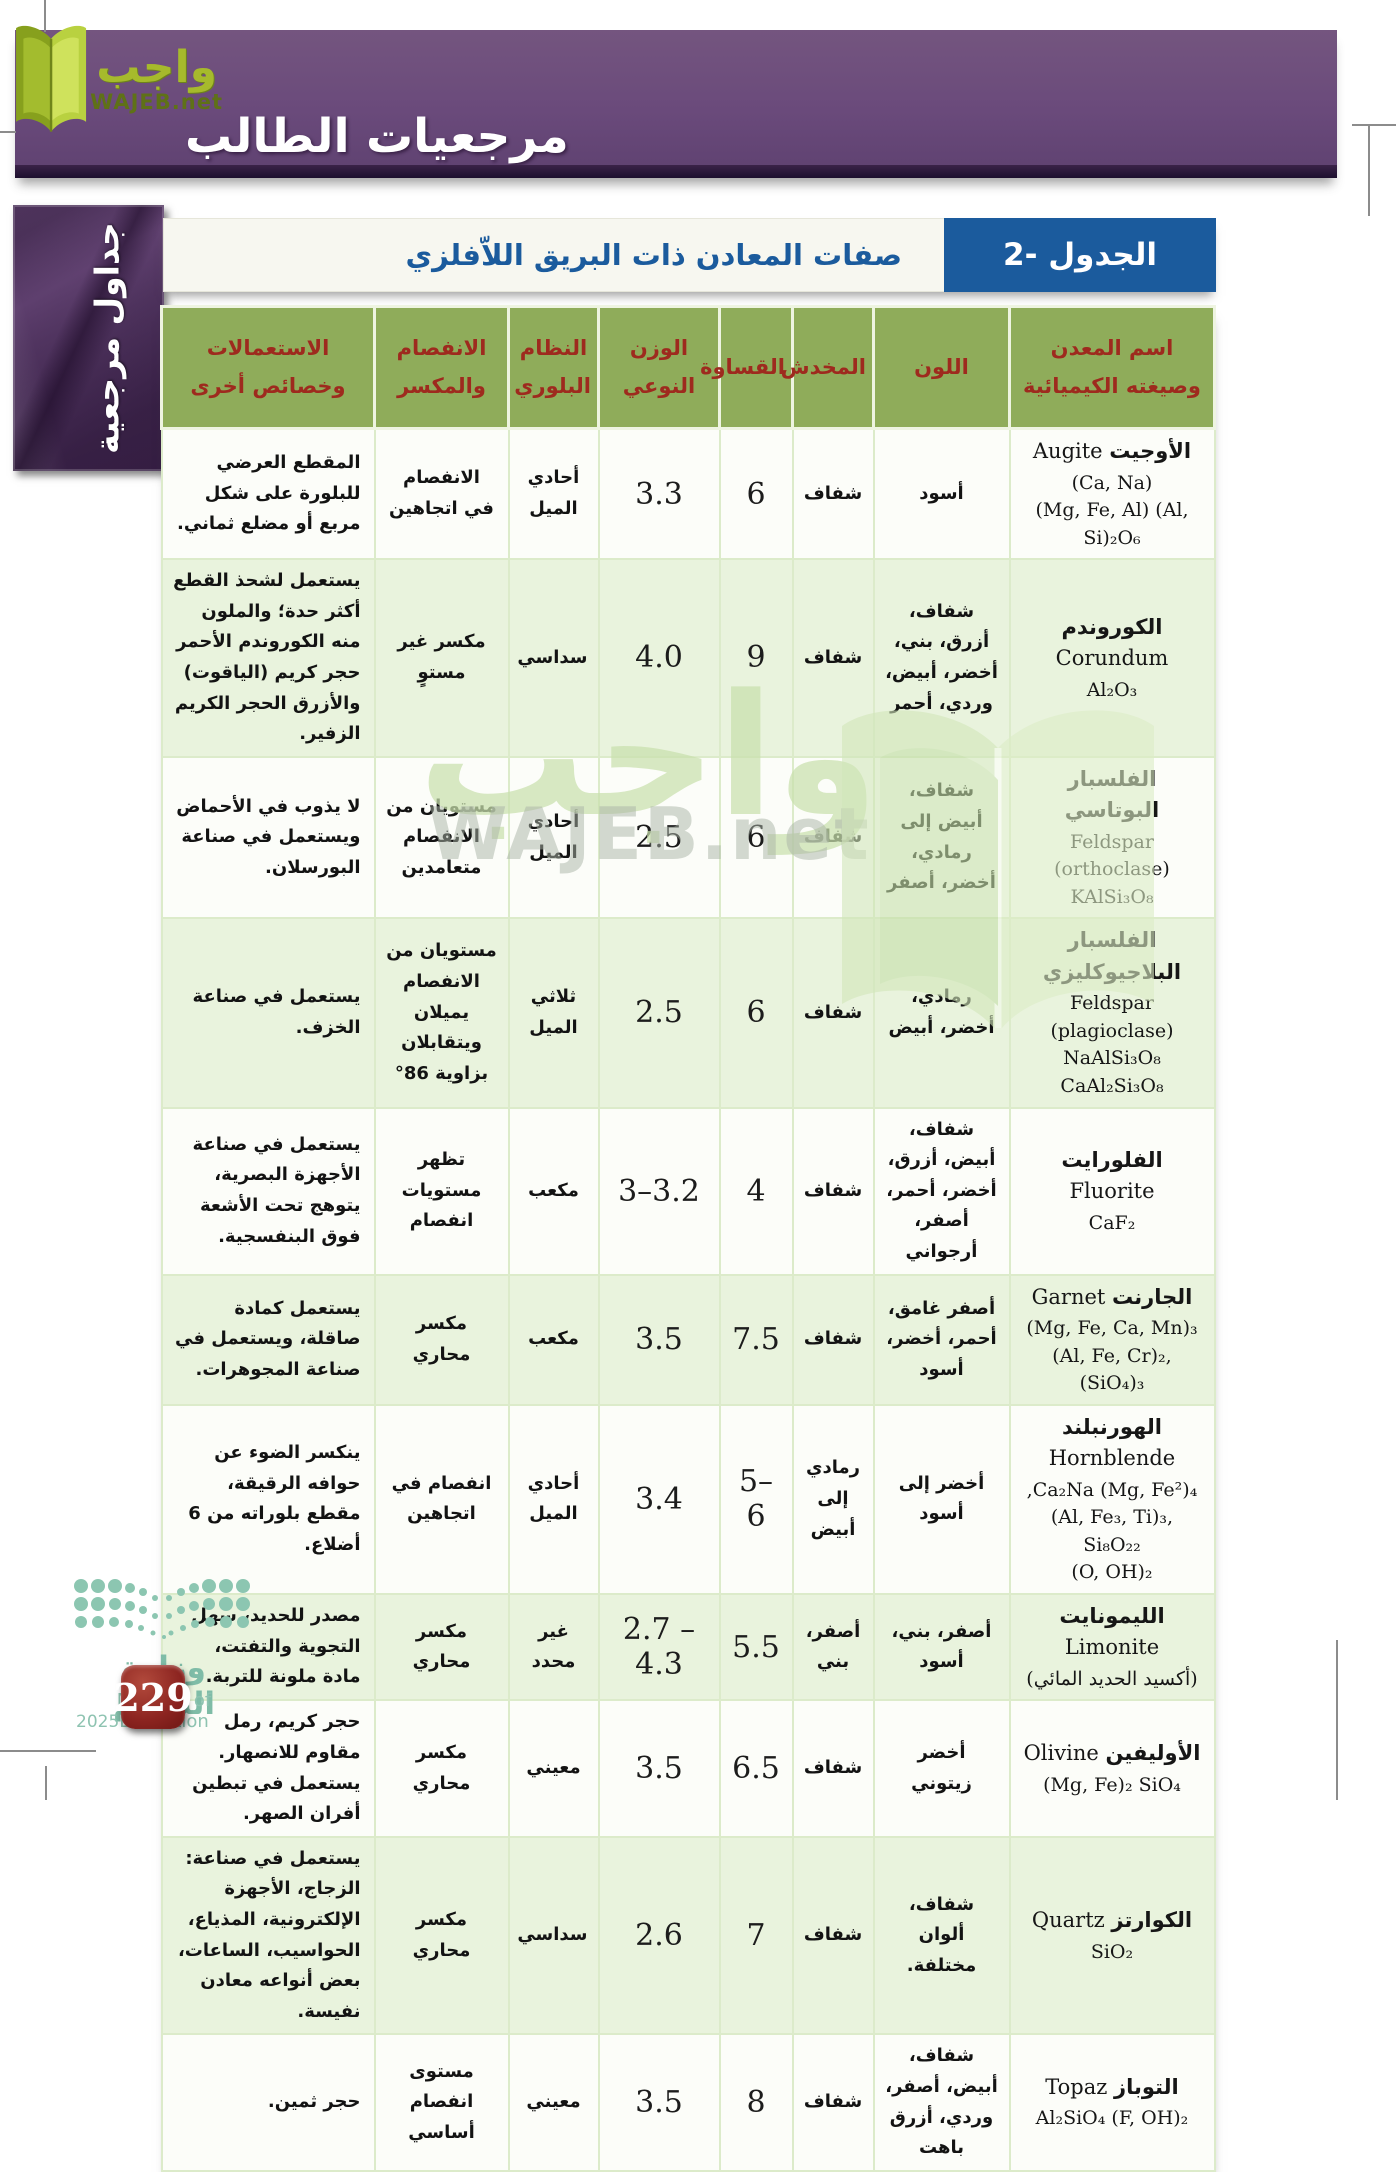 The width and height of the screenshot is (1396, 2172). Describe the element at coordinates (441, 2102) in the screenshot. I see `mineral-cleavage-cell: مستوى انفصام أساسي` at that location.